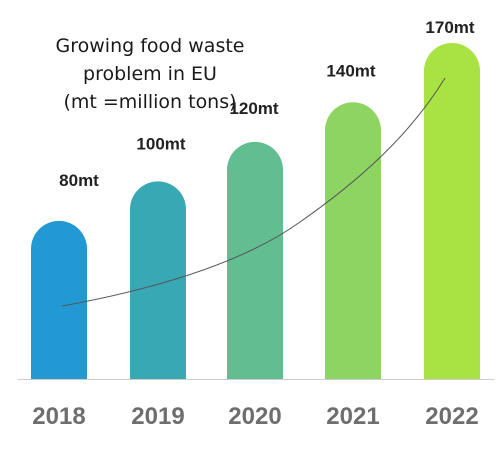  Describe the element at coordinates (150, 74) in the screenshot. I see `chart-title-line-2: problem in EU` at that location.